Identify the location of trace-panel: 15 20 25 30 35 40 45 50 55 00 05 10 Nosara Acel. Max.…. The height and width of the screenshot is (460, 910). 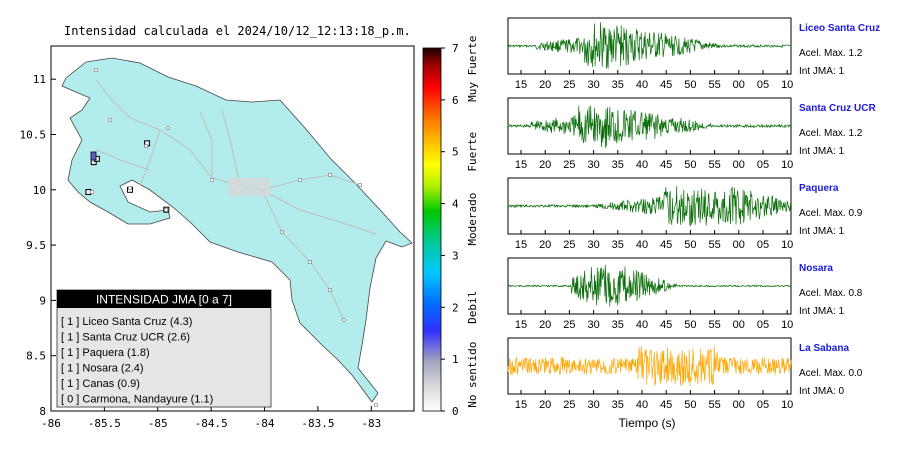
(685, 294).